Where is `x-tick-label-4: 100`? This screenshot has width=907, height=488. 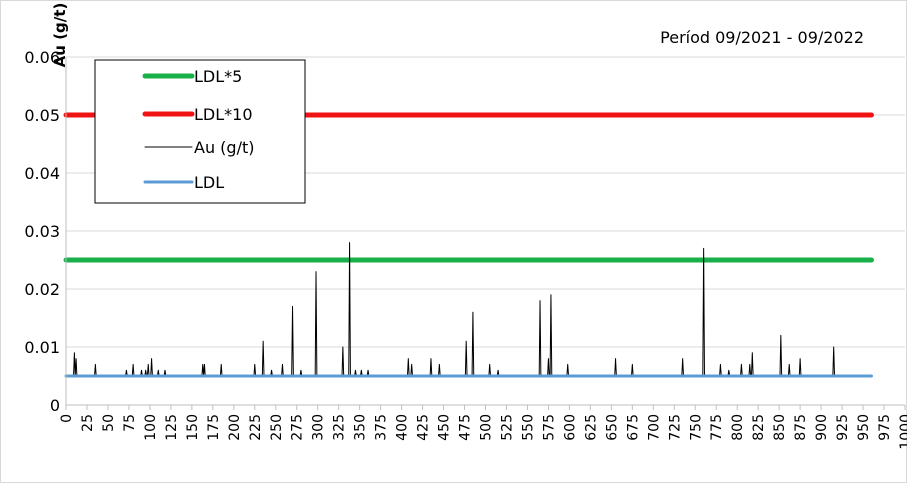 x-tick-label-4: 100 is located at coordinates (151, 427).